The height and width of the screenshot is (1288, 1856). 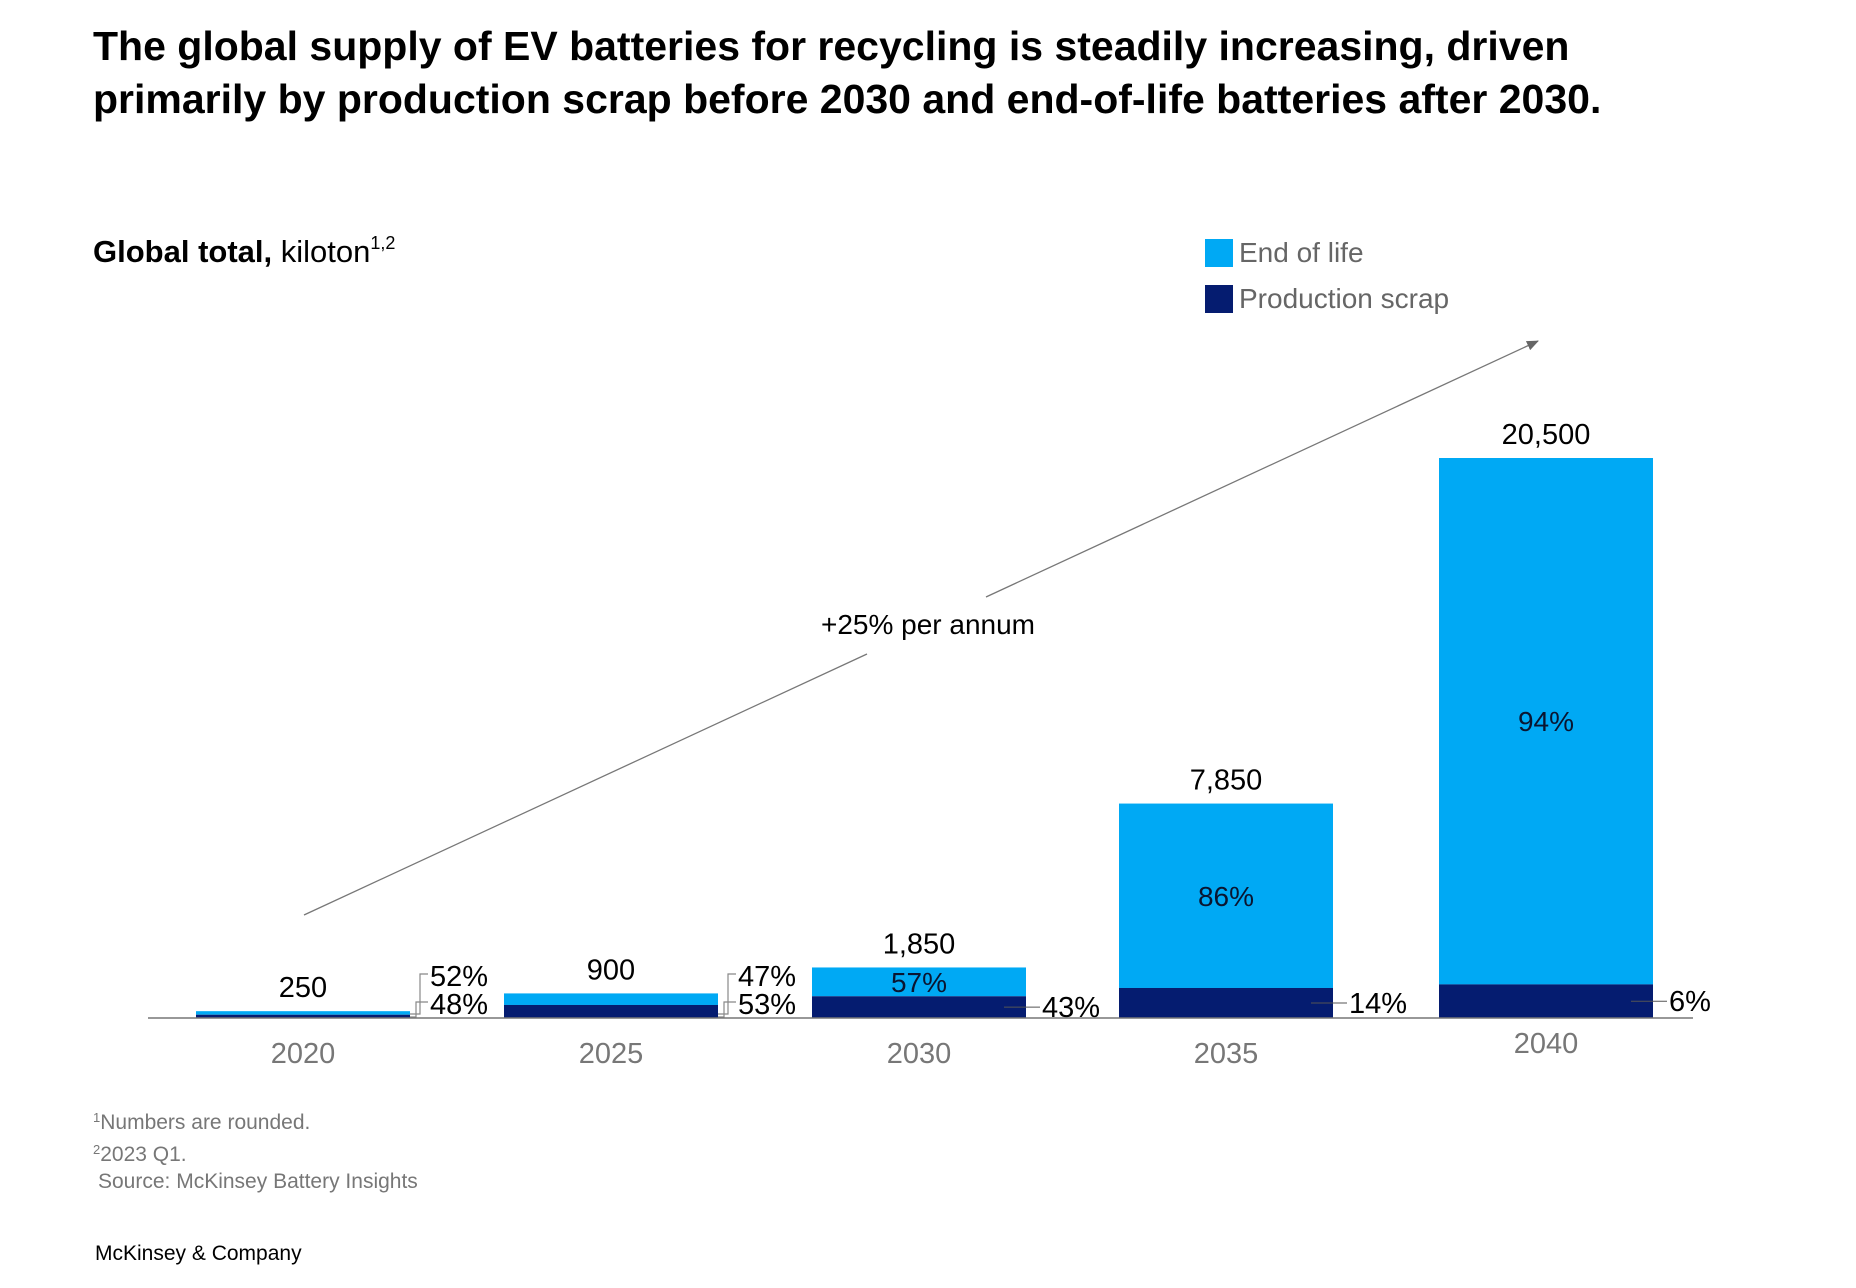 What do you see at coordinates (183, 251) in the screenshot?
I see `subtitle-bold: Global total,` at bounding box center [183, 251].